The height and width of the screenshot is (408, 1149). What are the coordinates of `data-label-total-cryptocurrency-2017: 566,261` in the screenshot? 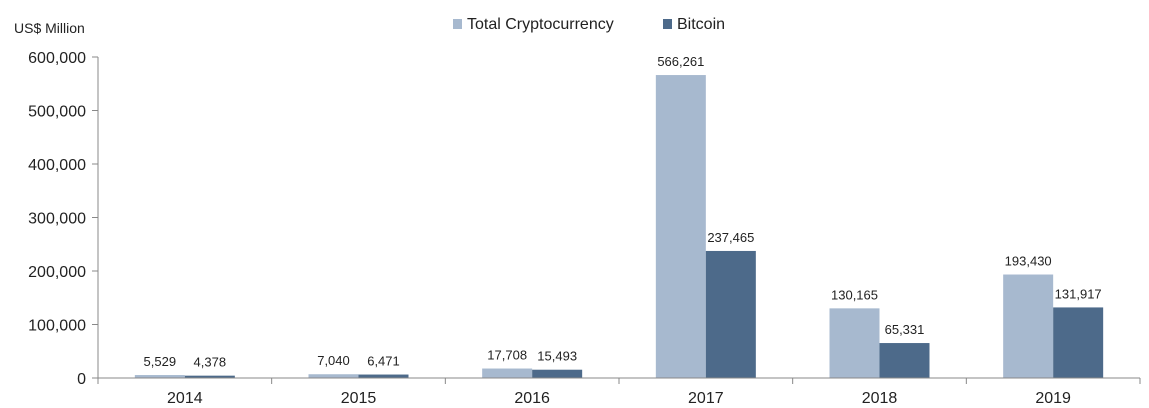 It's located at (680, 61).